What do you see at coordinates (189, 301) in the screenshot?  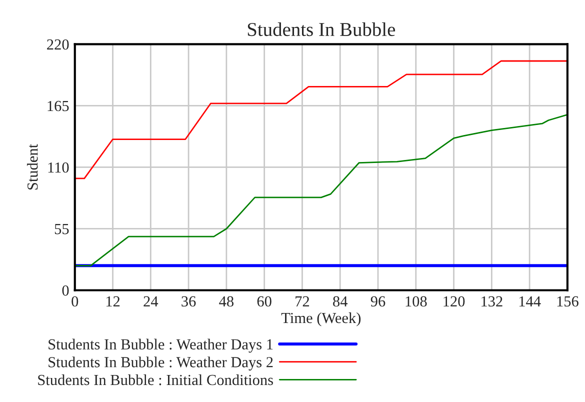 I see `x-tick-label: 36` at bounding box center [189, 301].